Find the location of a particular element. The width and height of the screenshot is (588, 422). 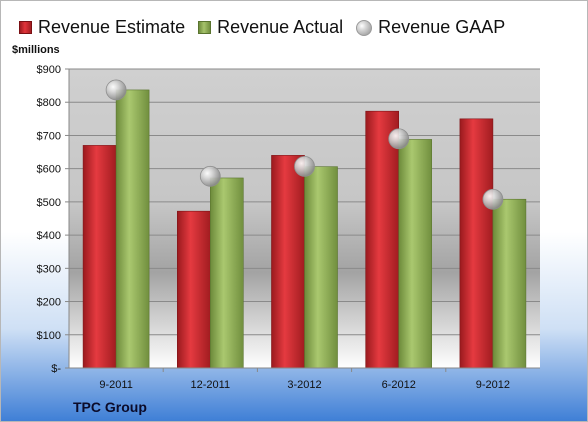

x-tick-label: 3-2012 is located at coordinates (304, 385).